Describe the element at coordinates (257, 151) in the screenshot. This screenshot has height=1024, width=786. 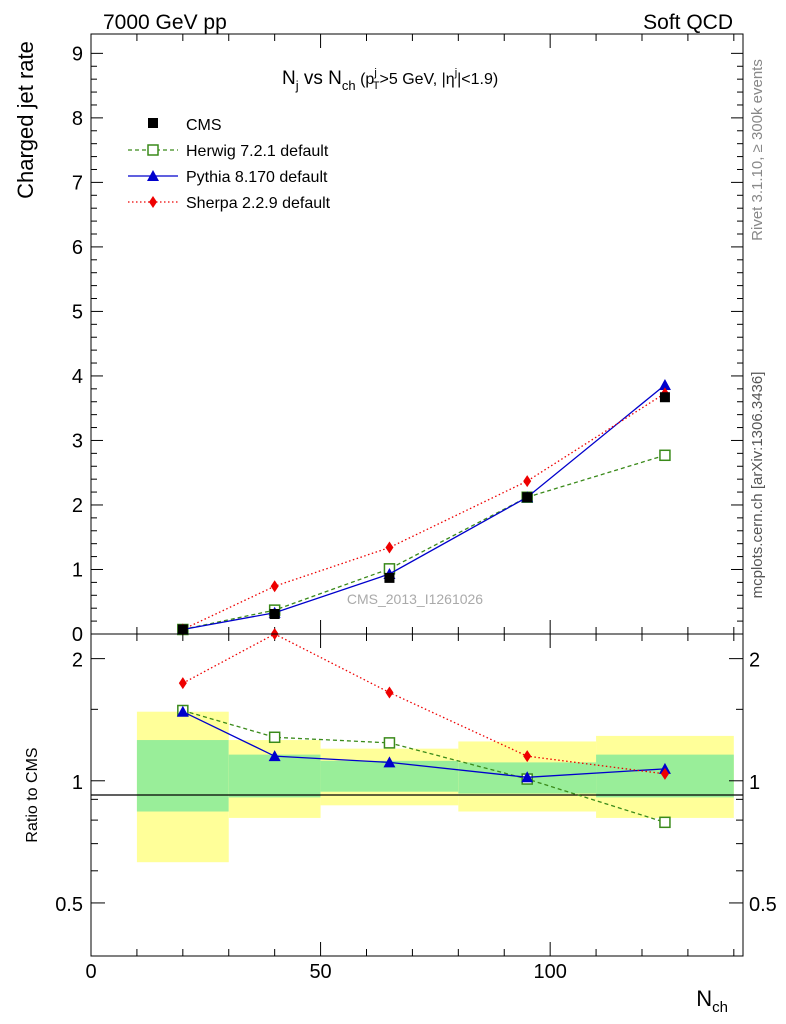
I see `legend-label-herwig: Herwig 7.2.1 default` at that location.